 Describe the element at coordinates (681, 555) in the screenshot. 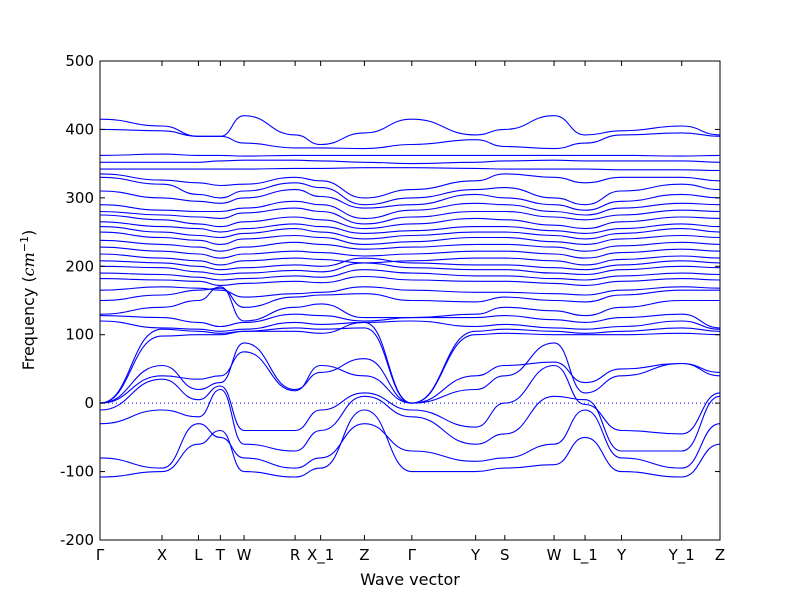

I see `x-tick-label: Y_1` at that location.